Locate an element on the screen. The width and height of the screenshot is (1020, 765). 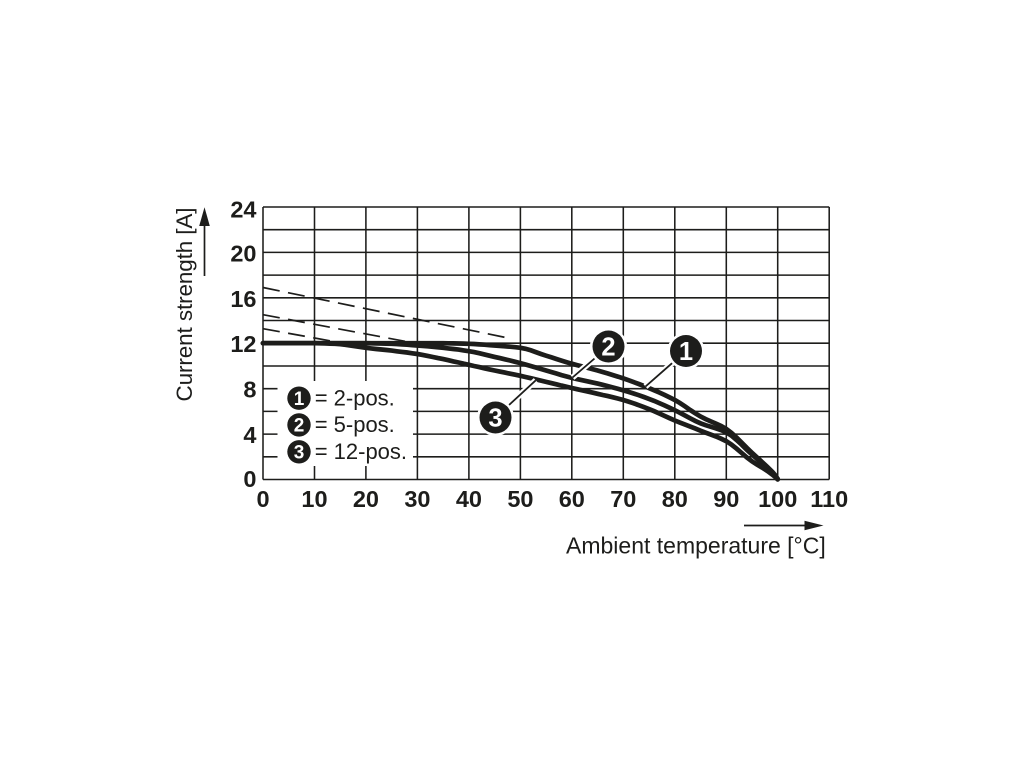
svg-text: 8 is located at coordinates (249, 390).